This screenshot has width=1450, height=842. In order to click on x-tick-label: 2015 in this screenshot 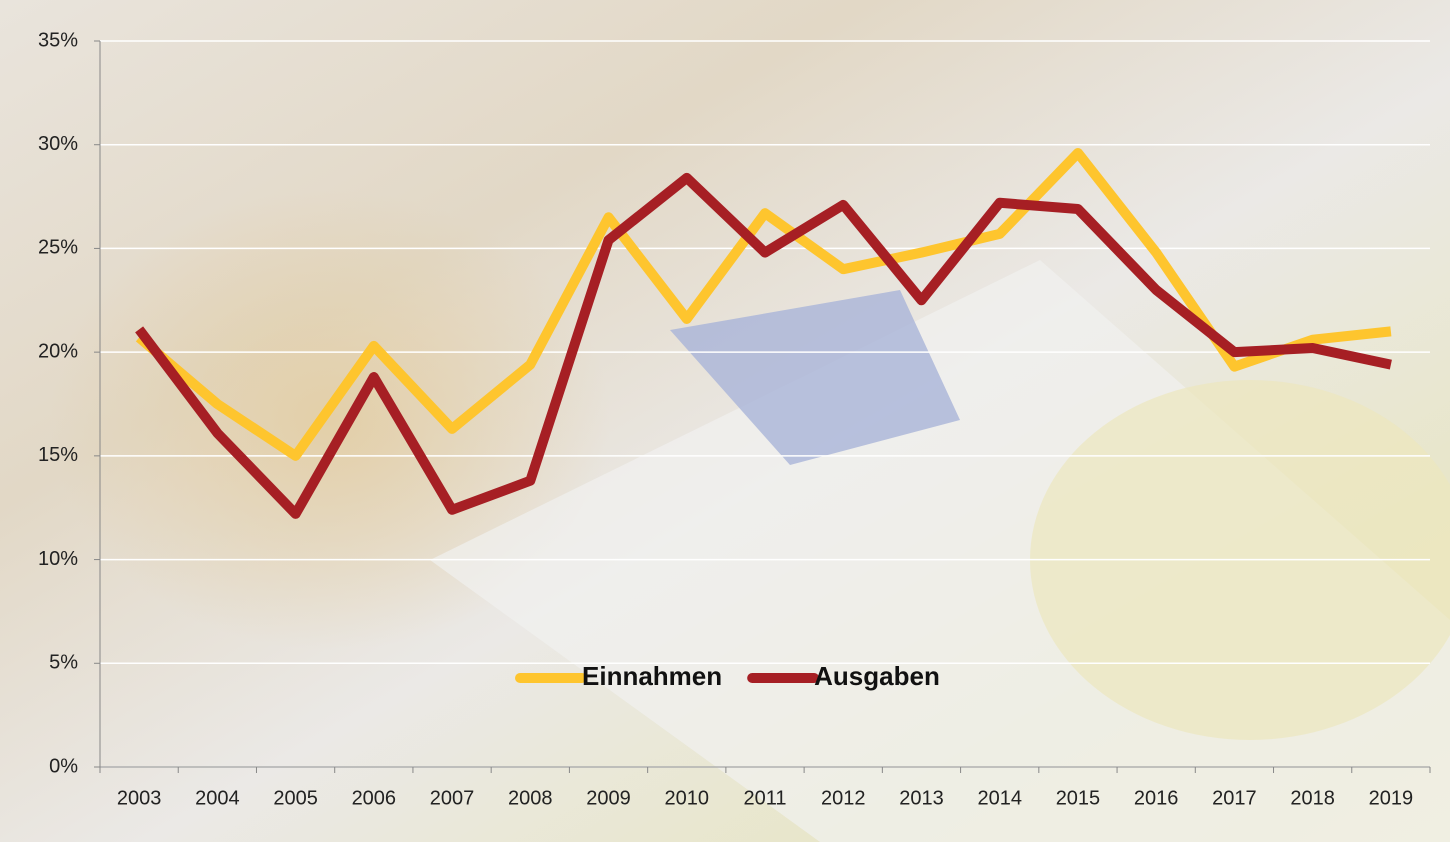, I will do `click(1078, 798)`.